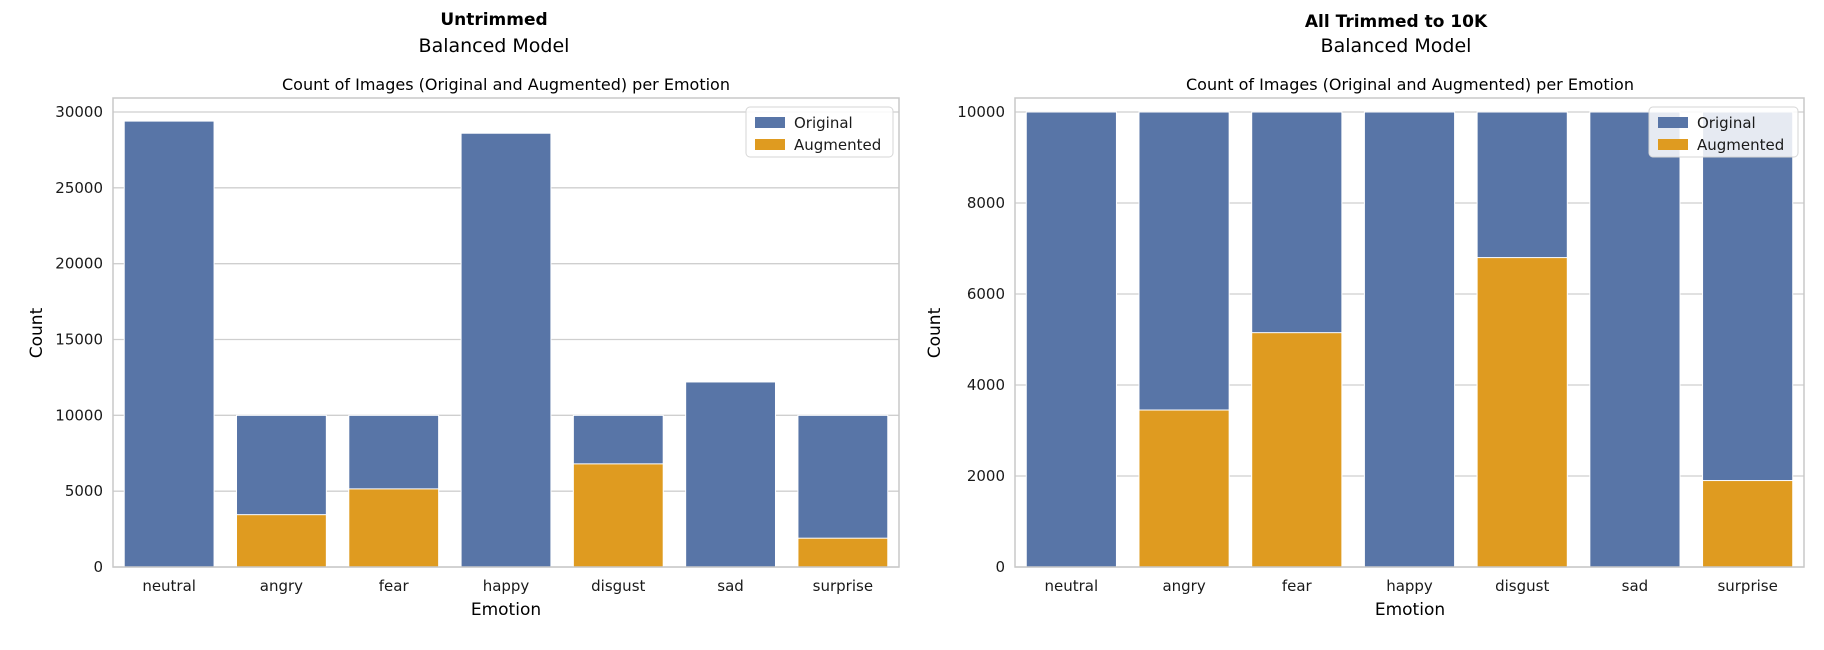  I want to click on panel-2-xlabel: Emotion, so click(1410, 610).